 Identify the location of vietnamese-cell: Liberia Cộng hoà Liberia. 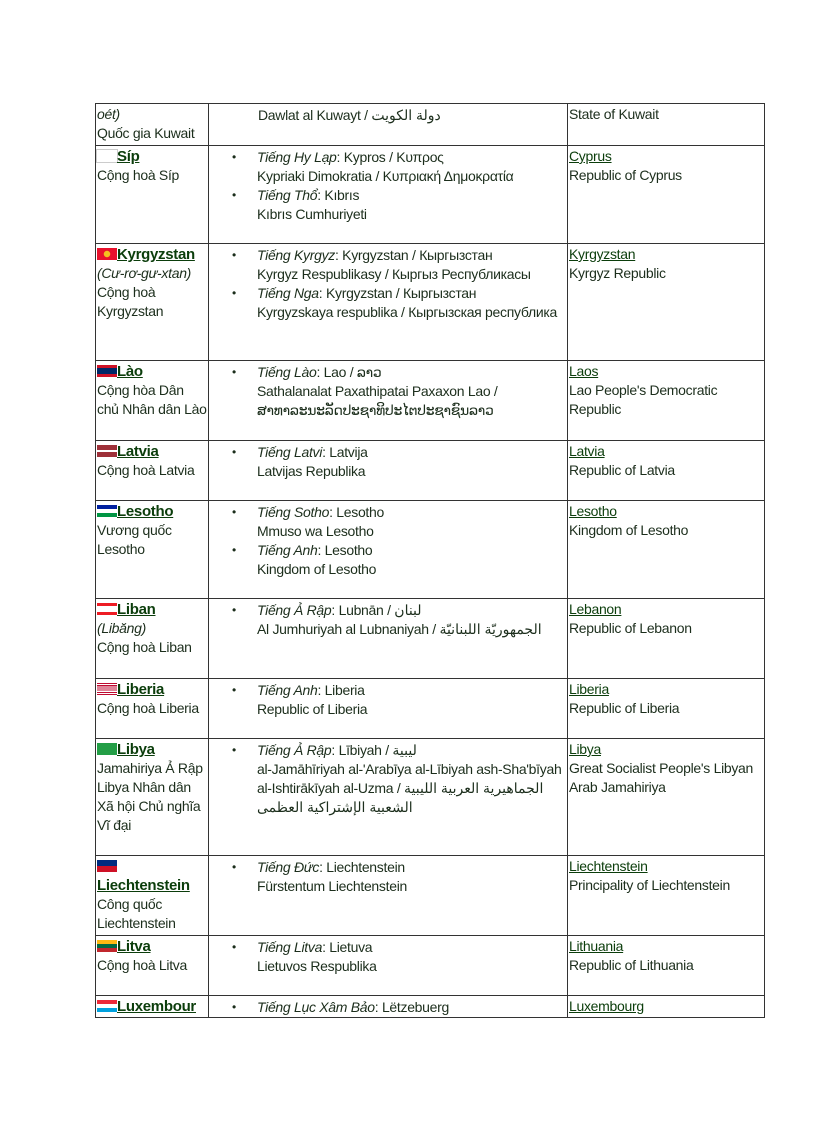
(152, 708).